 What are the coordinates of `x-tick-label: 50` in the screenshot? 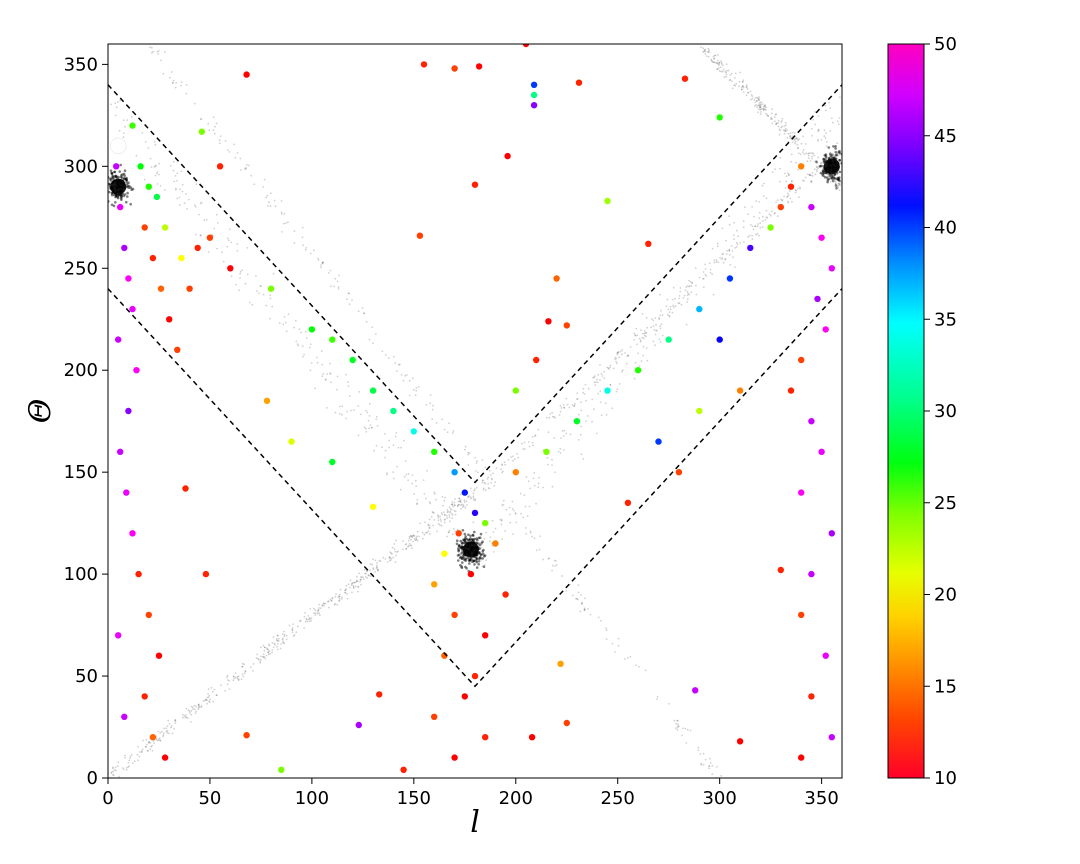 It's located at (209, 798).